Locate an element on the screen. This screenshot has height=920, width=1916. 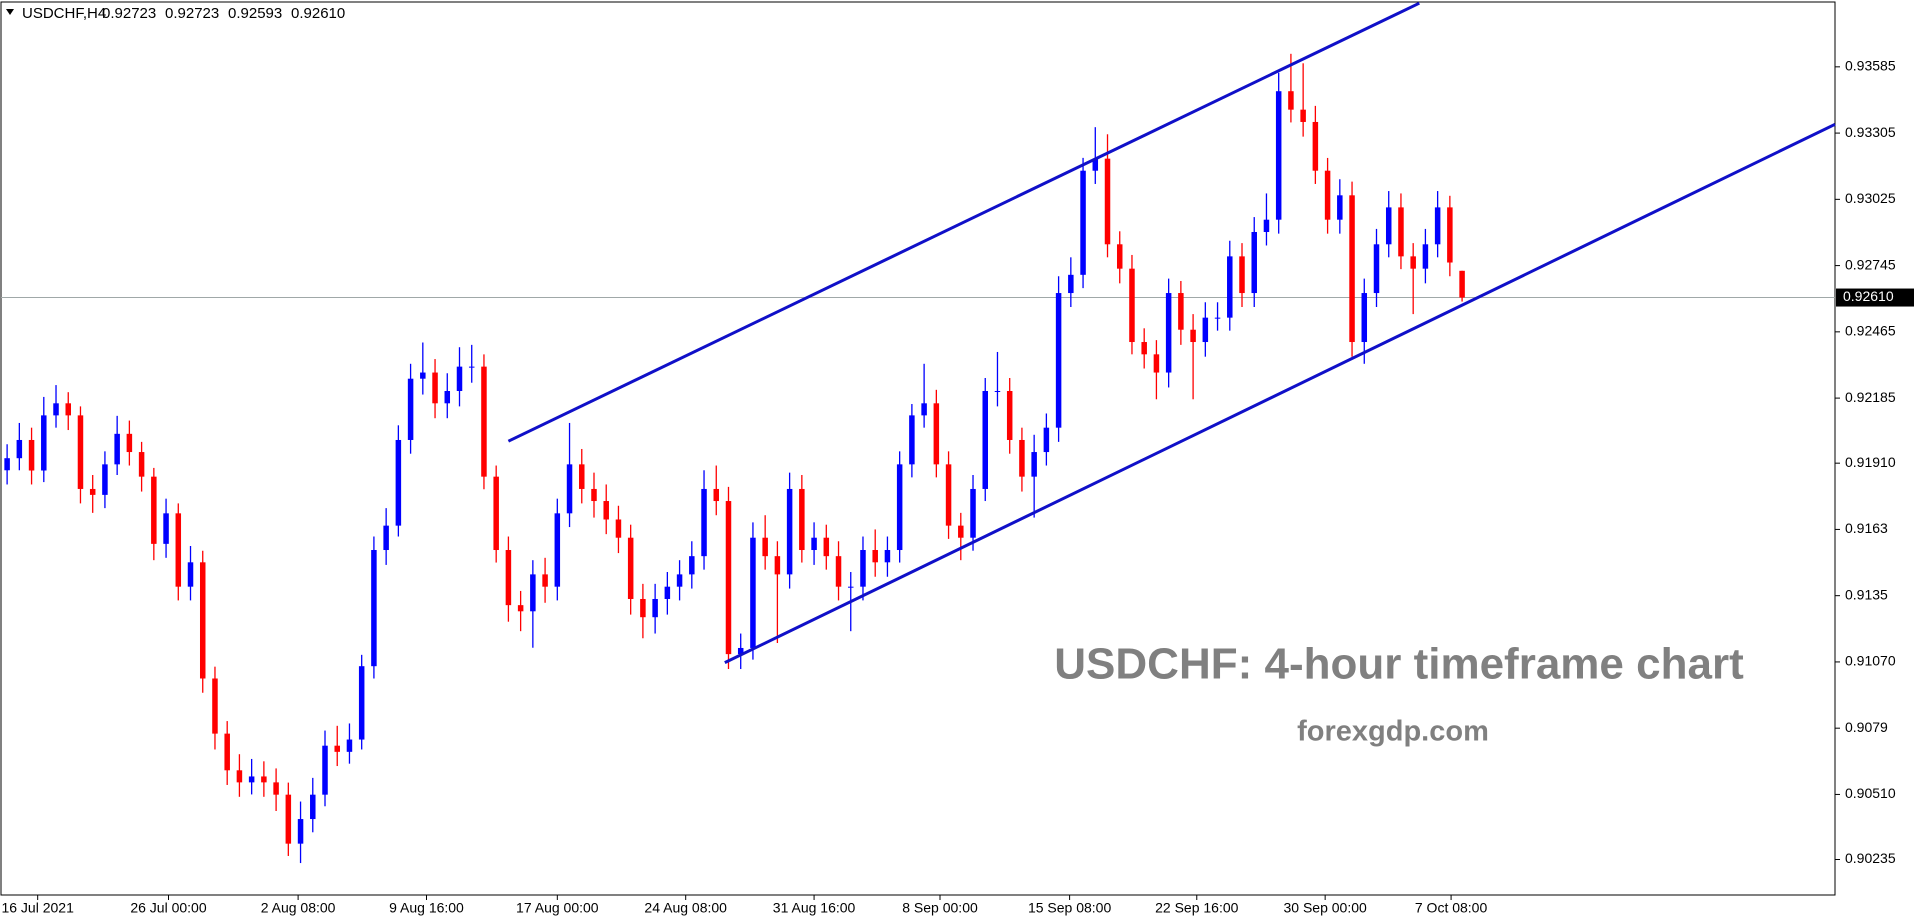
y-tick-label: 0.93585 is located at coordinates (1870, 66).